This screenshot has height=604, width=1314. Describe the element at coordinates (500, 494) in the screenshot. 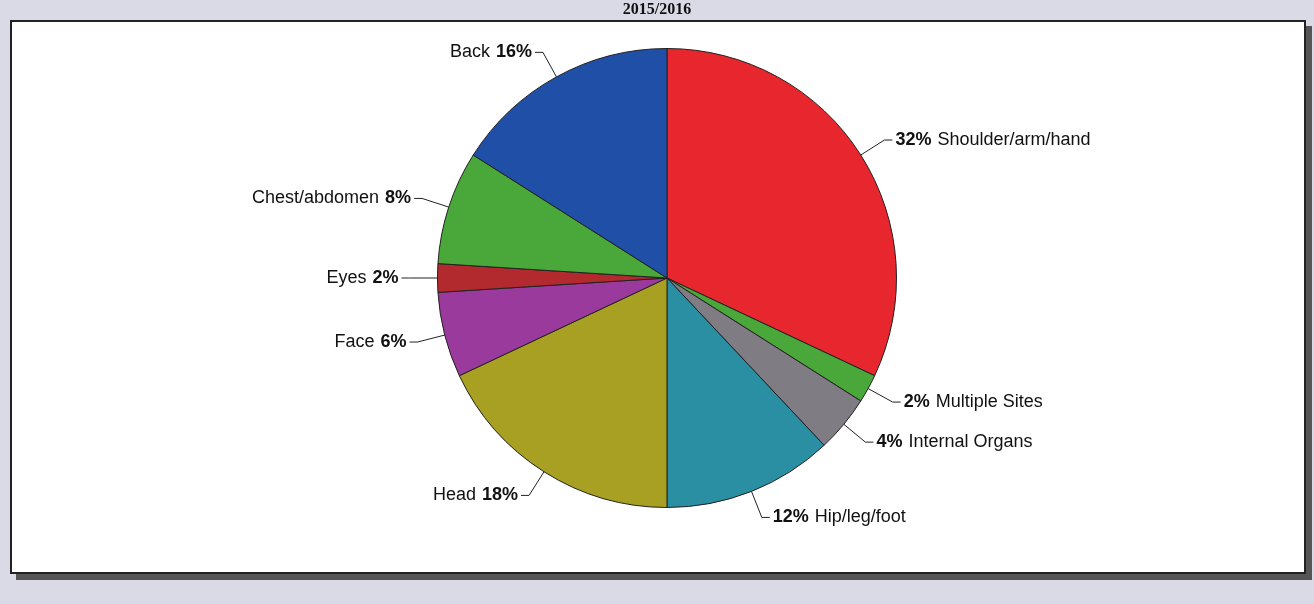

I see `data-label: 18%` at that location.